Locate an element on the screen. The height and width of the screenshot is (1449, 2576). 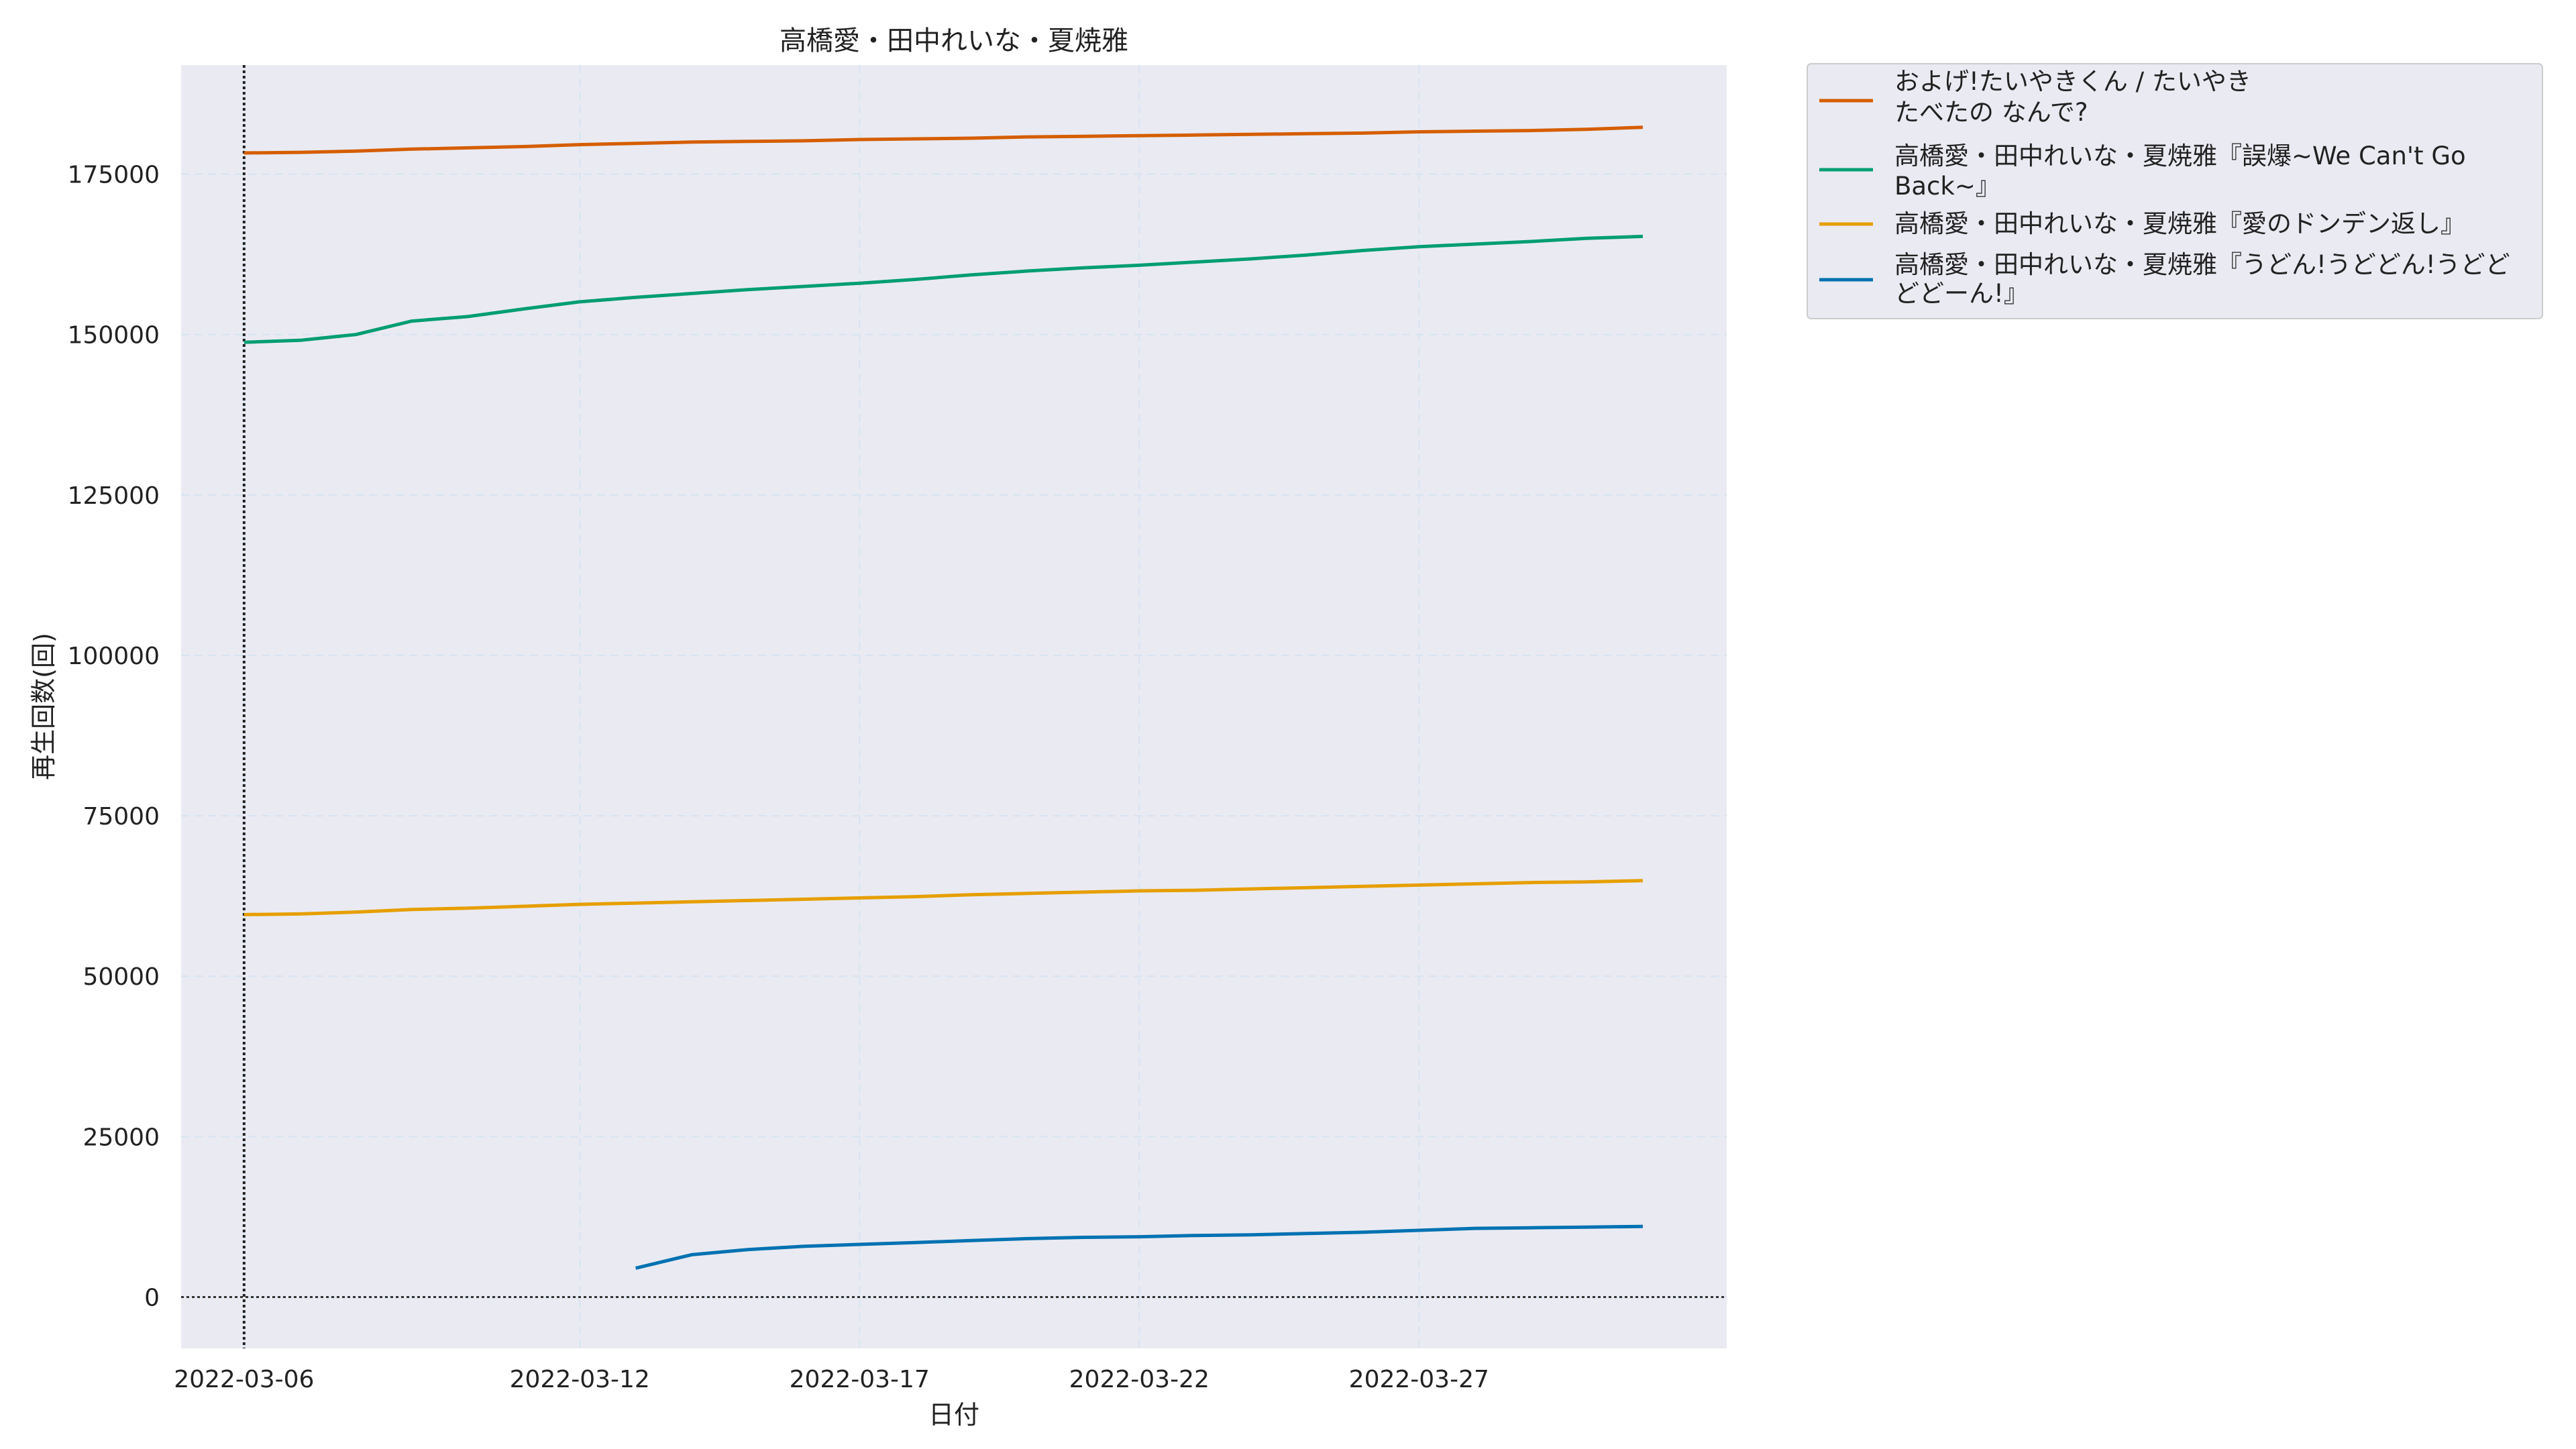
y-tick-label: 100000 is located at coordinates (114, 656).